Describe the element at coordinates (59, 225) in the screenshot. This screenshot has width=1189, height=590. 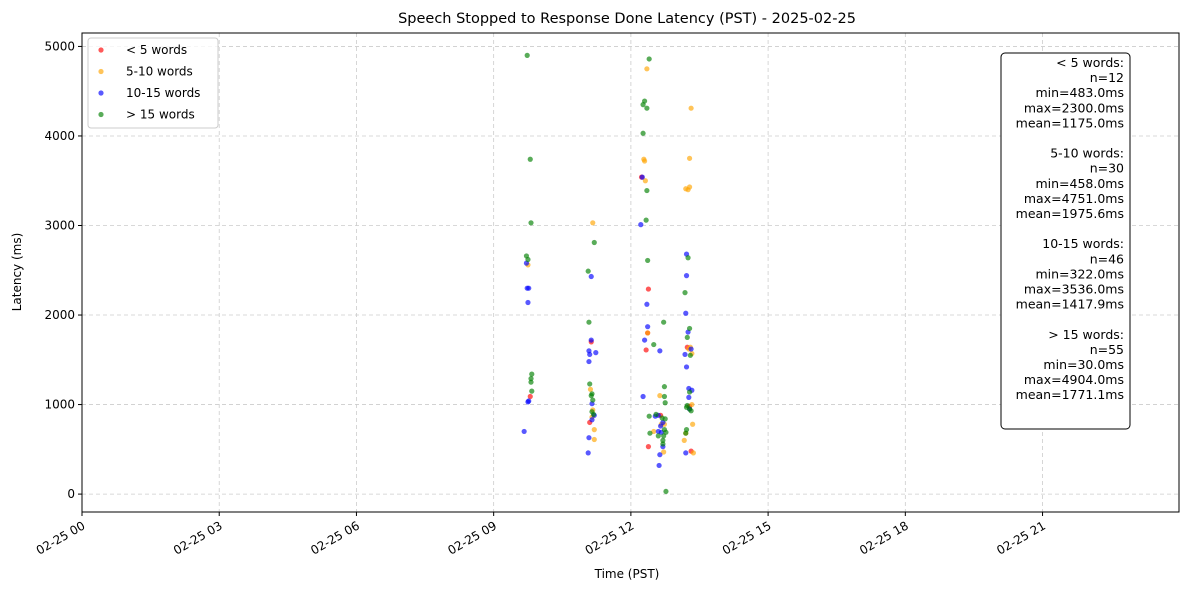
I see `y-tick-label: 3000` at that location.